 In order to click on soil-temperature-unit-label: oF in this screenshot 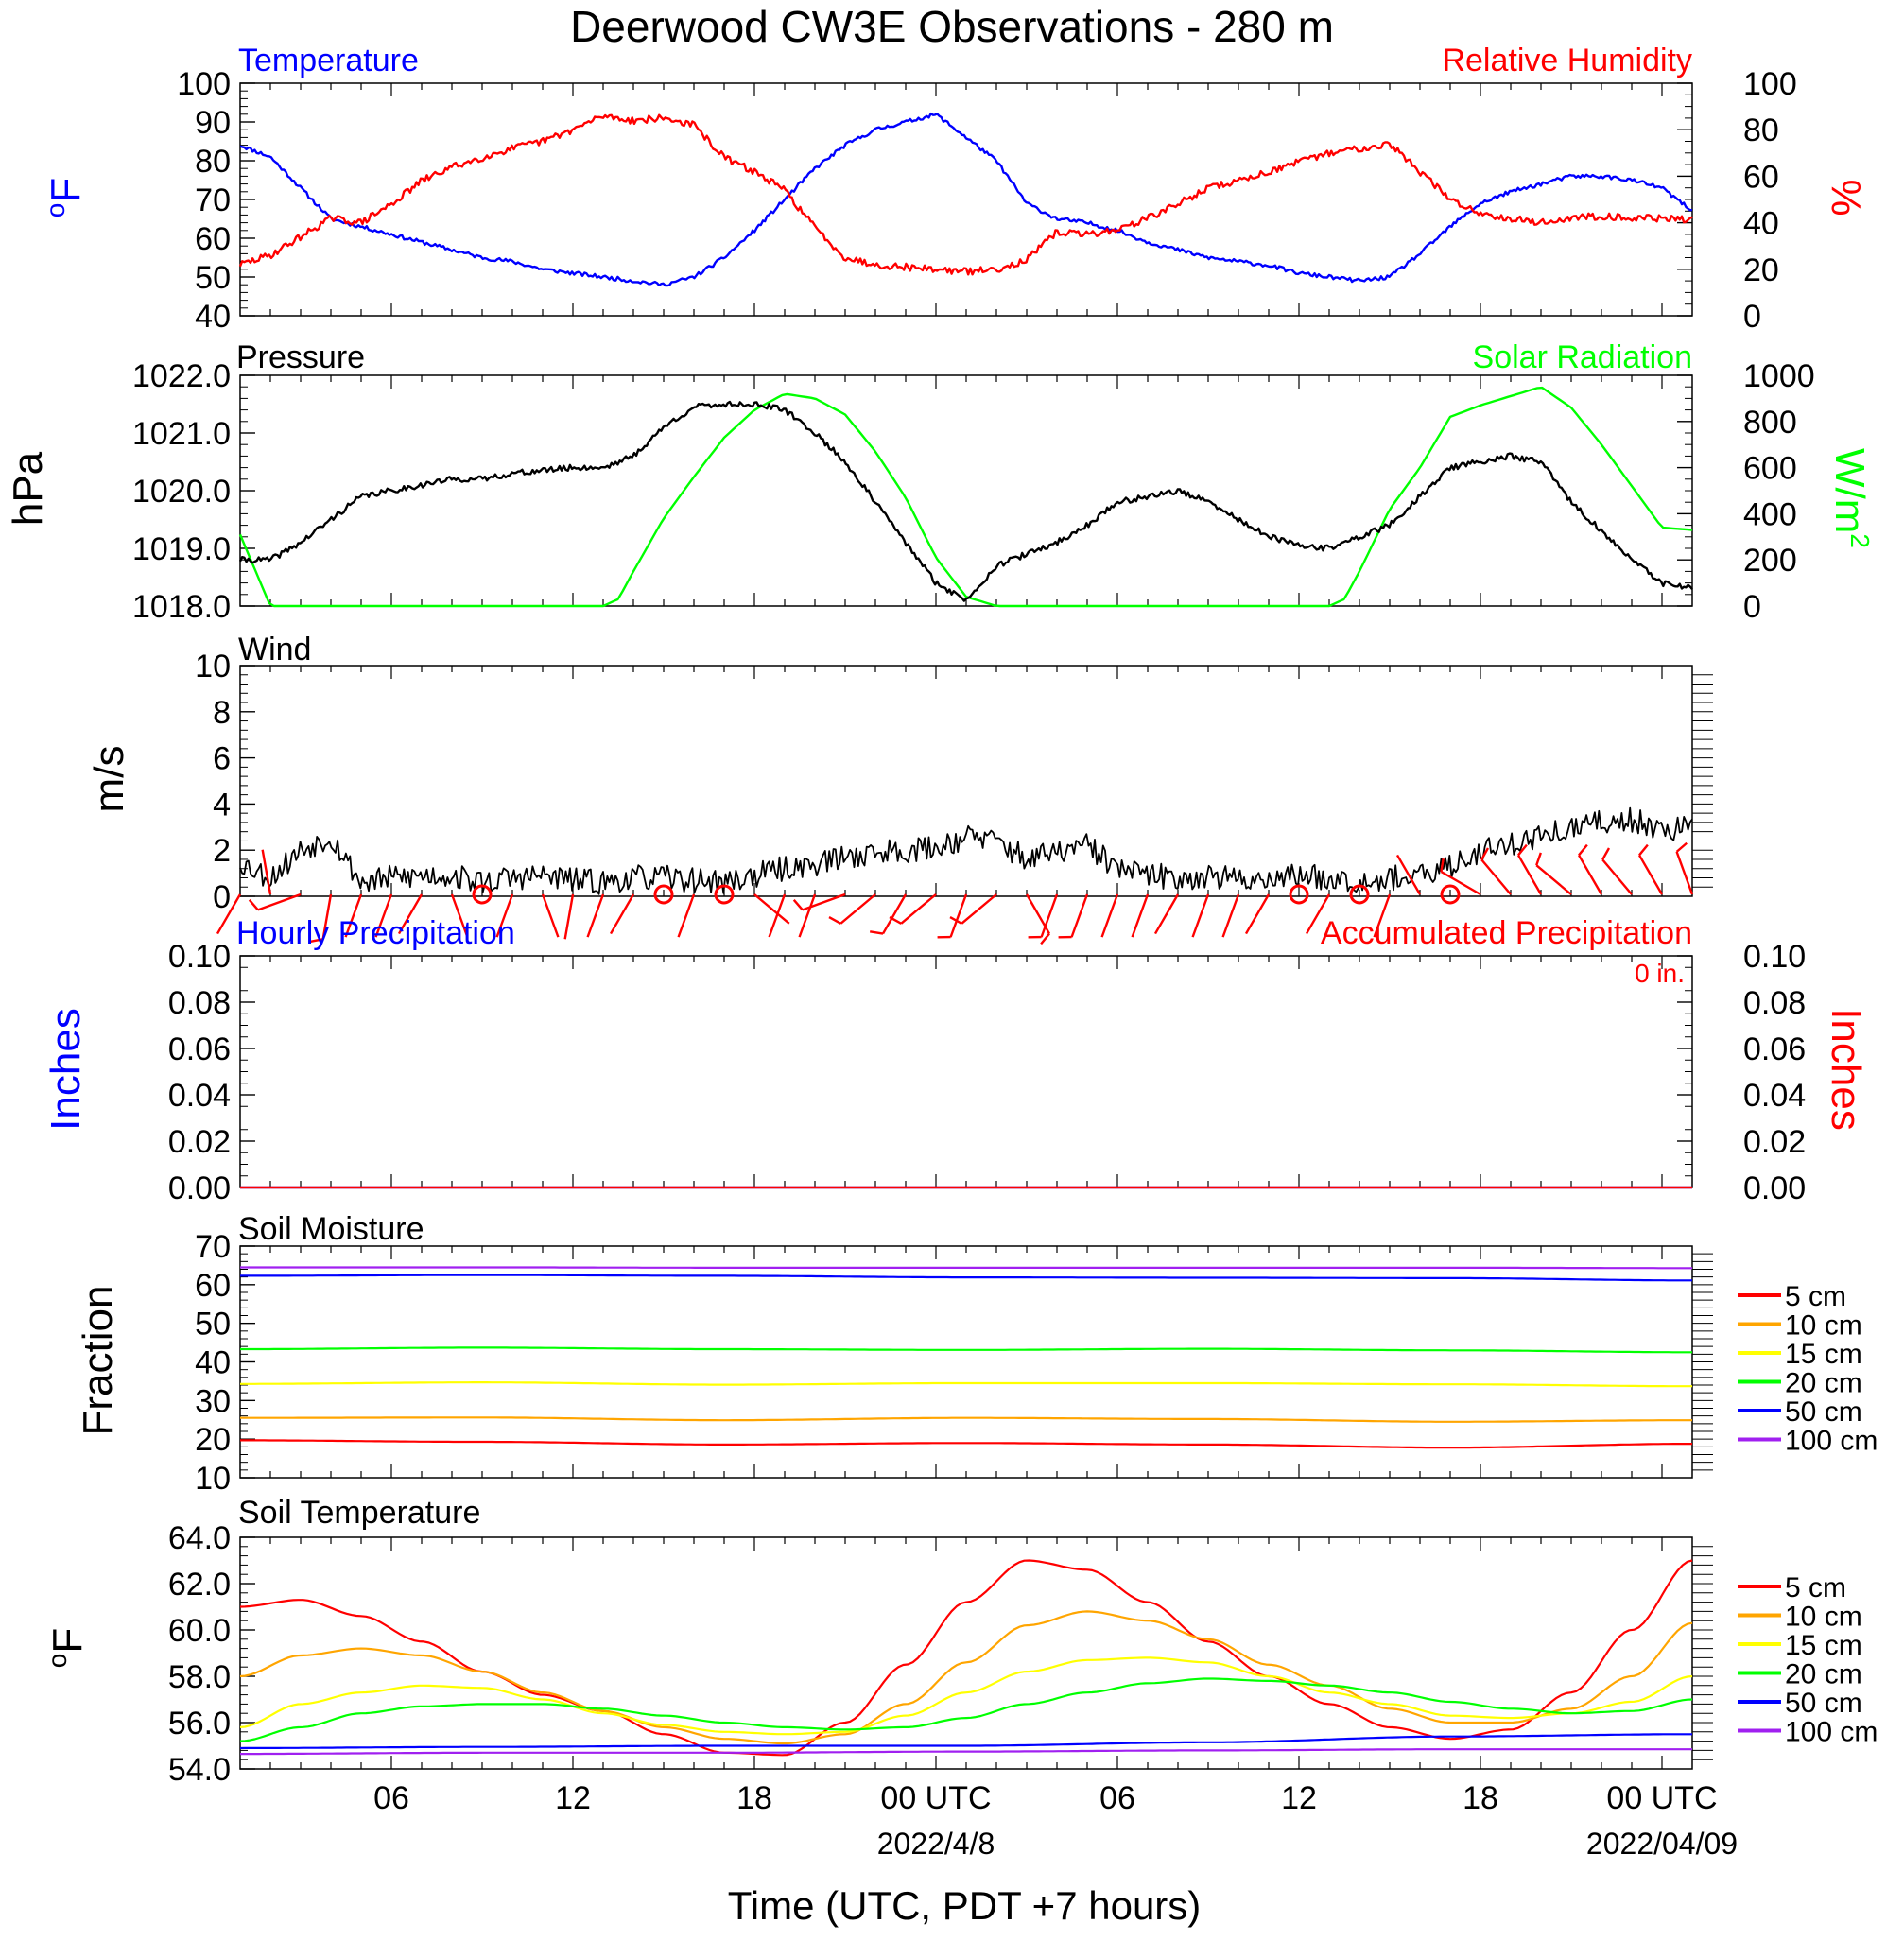, I will do `click(67, 1648)`.